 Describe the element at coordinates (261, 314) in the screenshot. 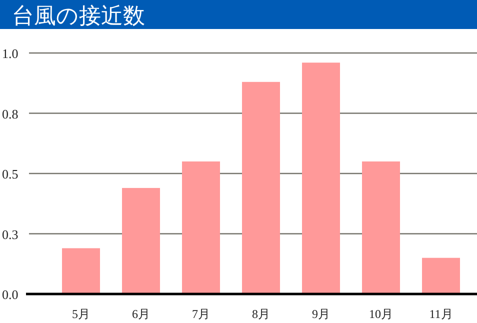

I see `x-tick-label: 8月` at that location.